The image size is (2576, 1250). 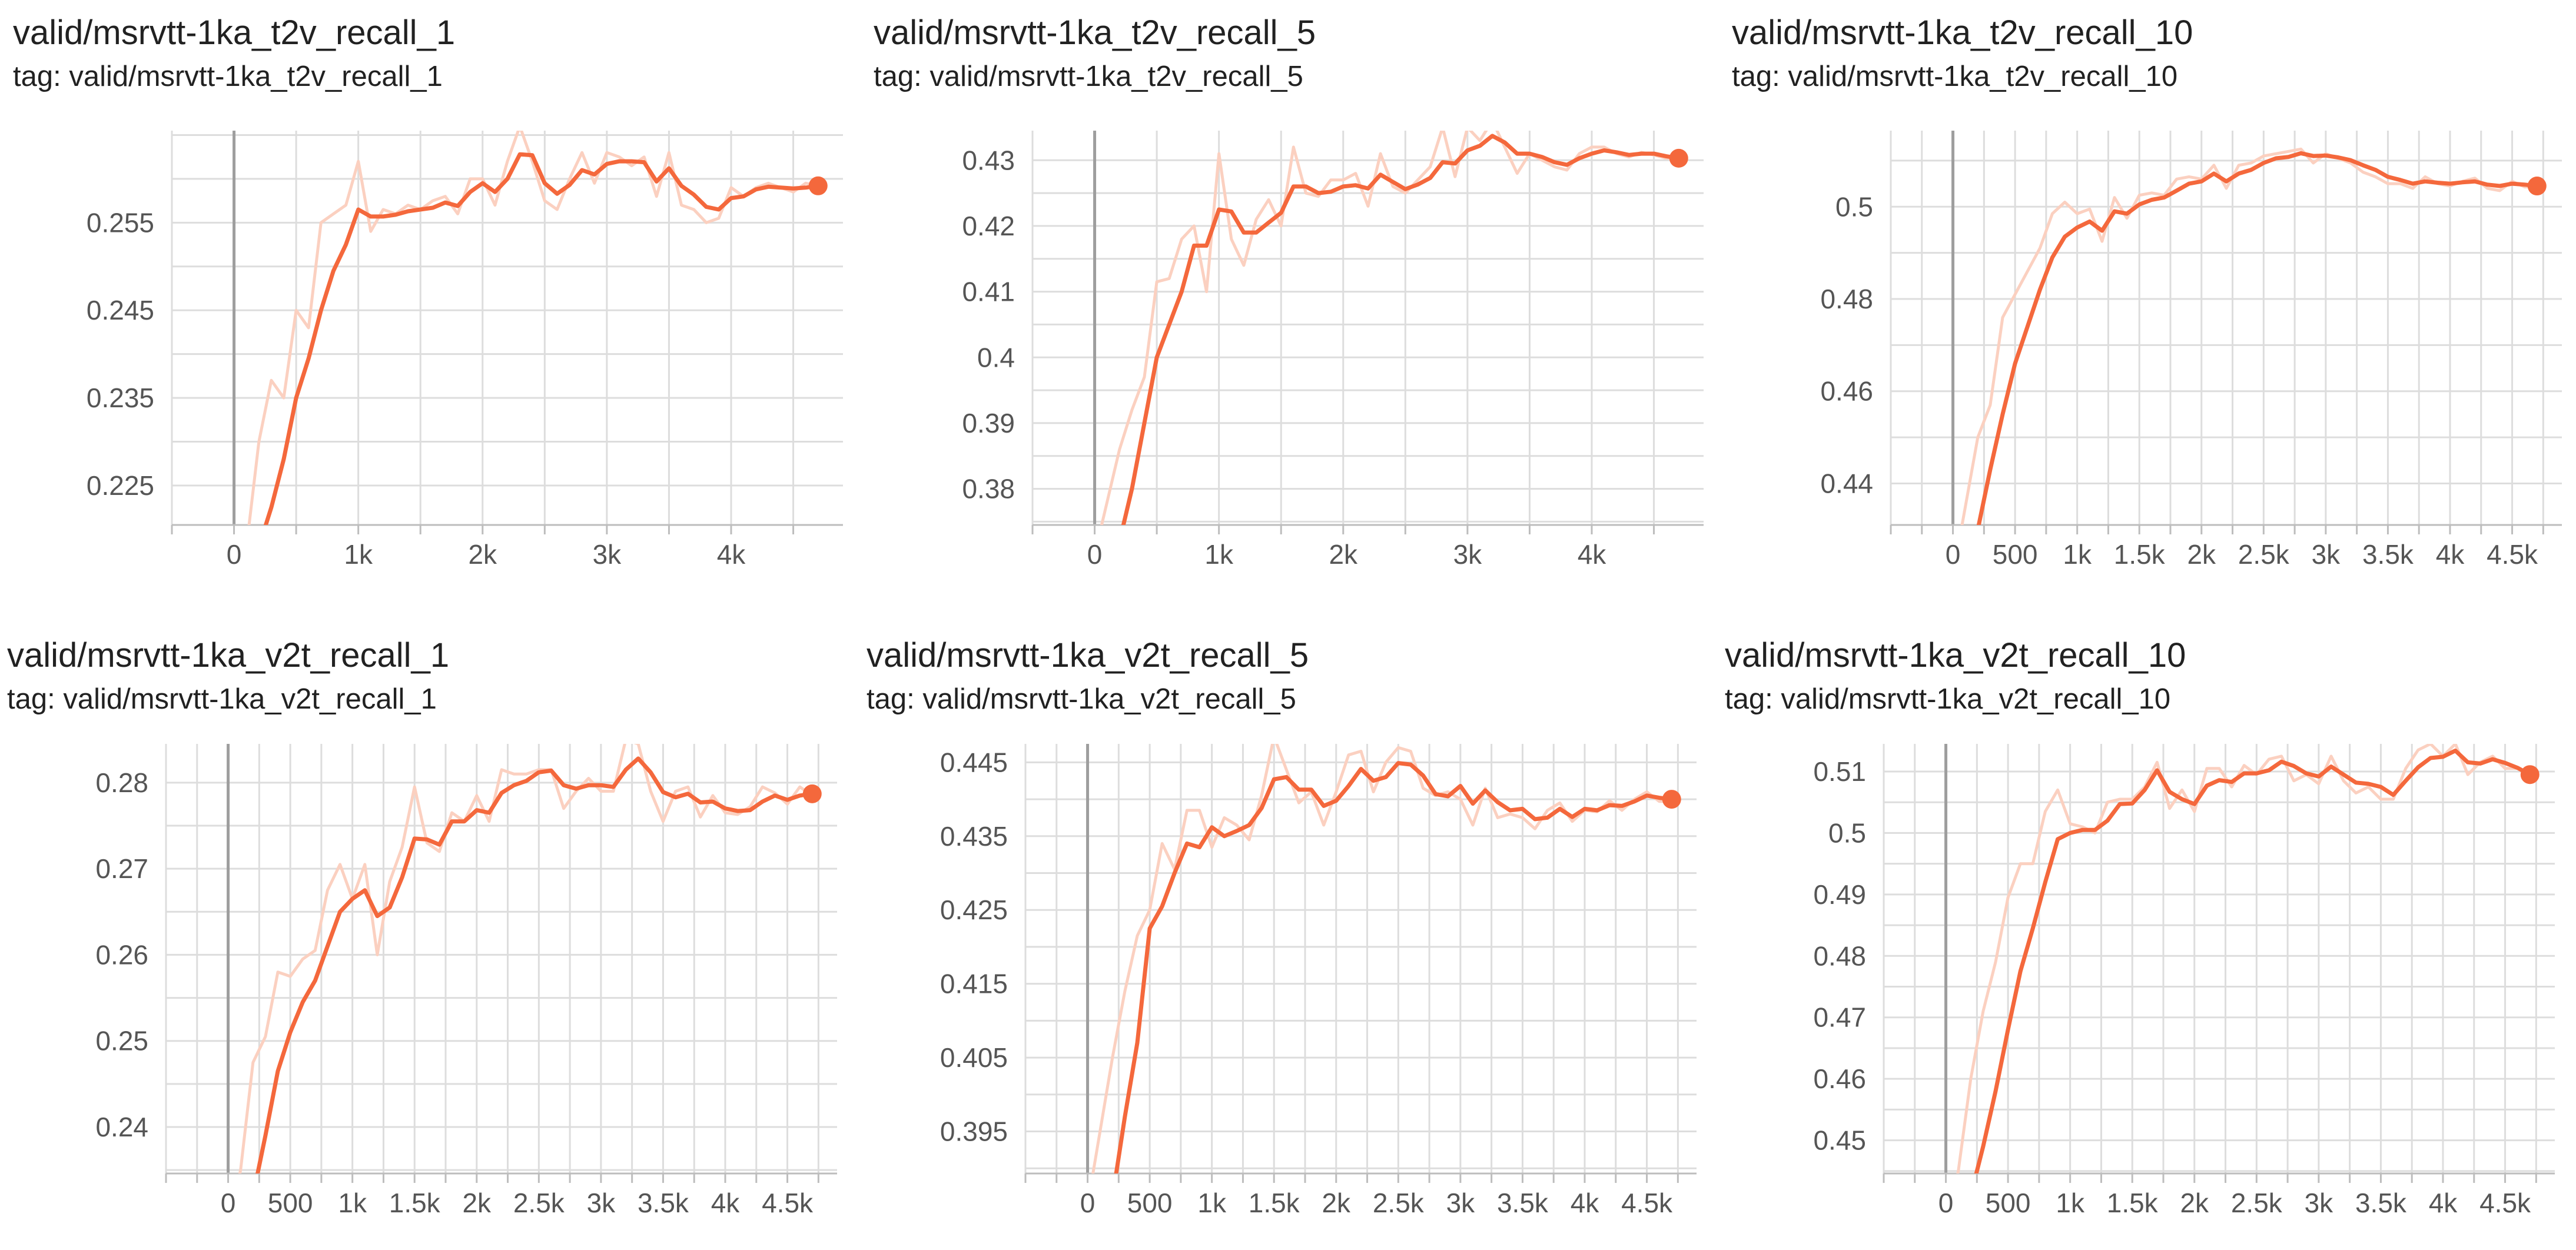 I want to click on y-tick-label: 0.245, so click(x=120, y=310).